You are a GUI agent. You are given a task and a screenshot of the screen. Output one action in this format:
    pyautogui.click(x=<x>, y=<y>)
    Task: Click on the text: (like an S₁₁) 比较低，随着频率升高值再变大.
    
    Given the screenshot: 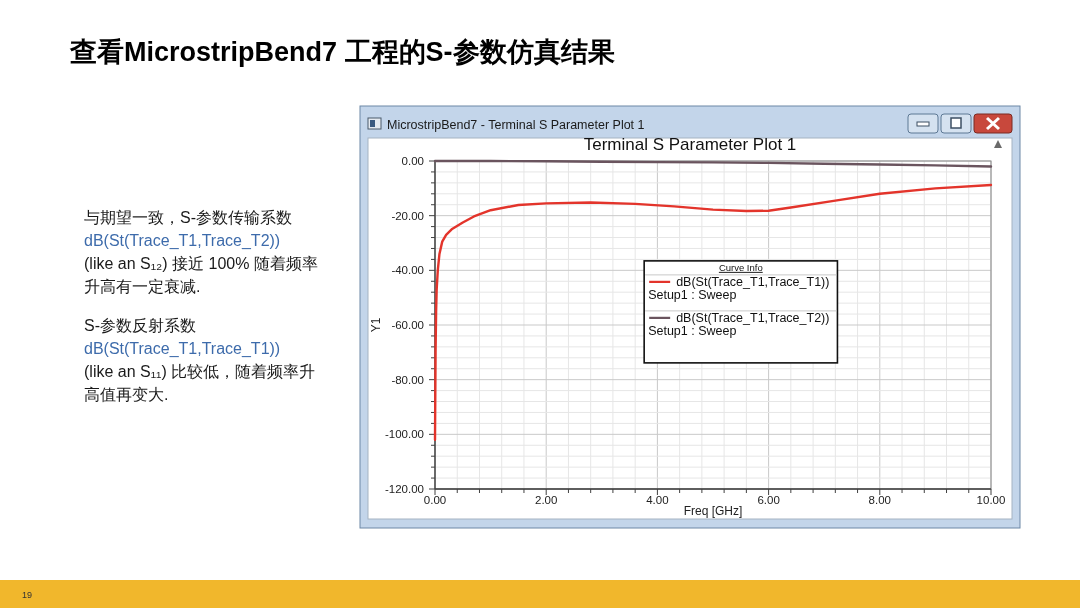 What is the action you would take?
    pyautogui.click(x=200, y=383)
    